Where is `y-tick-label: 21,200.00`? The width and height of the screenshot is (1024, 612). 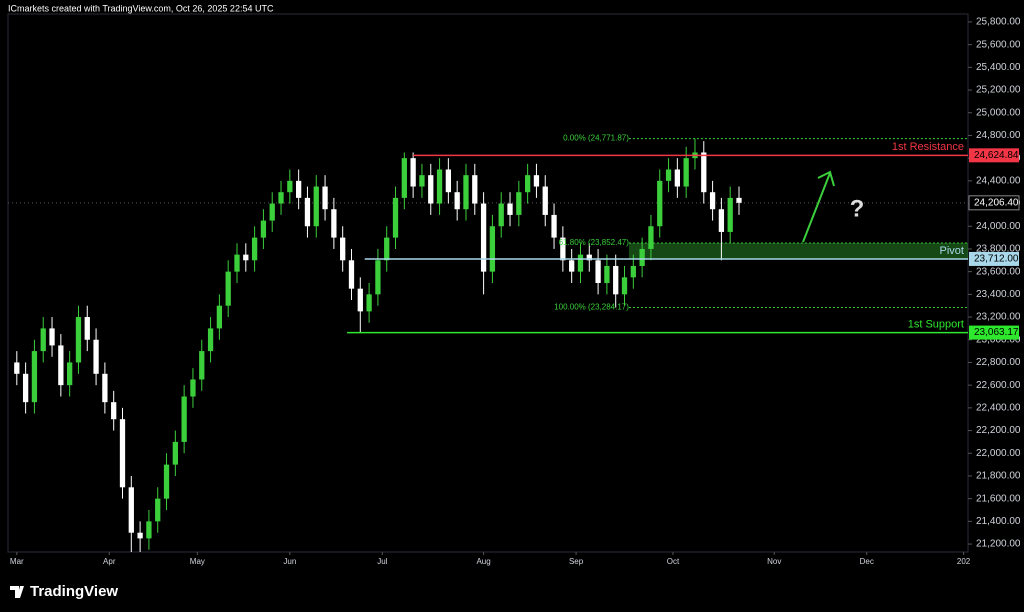
y-tick-label: 21,200.00 is located at coordinates (998, 544).